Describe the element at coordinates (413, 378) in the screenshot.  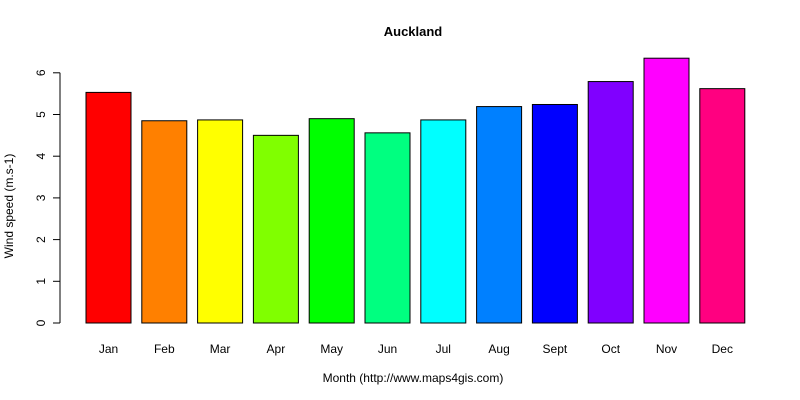
I see `x-axis-label: Month (http://www.maps4gis.com)` at that location.